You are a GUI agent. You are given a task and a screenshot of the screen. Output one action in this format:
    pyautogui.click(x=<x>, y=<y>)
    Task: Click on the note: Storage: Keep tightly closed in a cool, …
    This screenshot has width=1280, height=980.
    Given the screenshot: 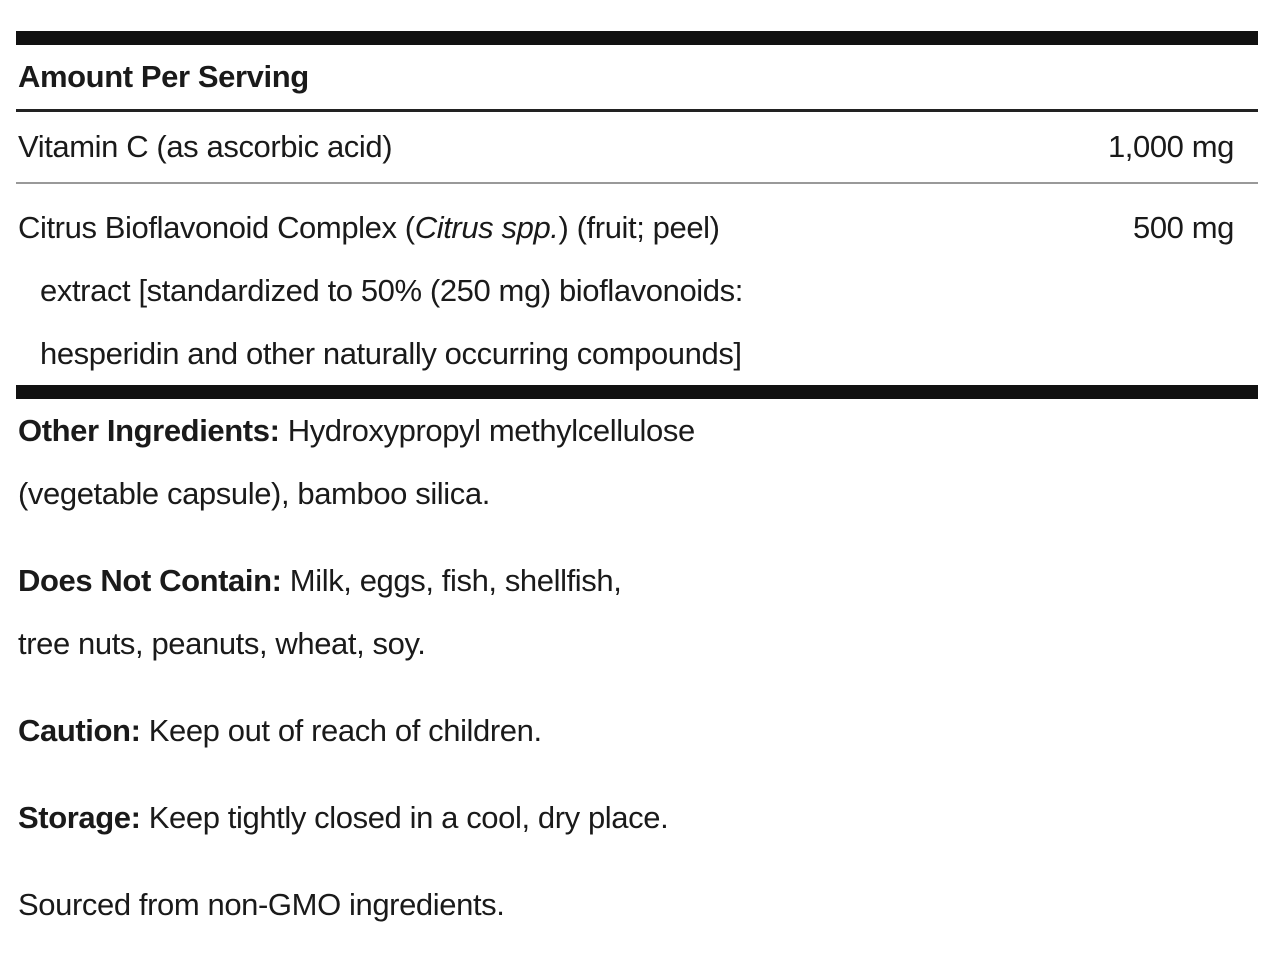 What is the action you would take?
    pyautogui.click(x=638, y=817)
    